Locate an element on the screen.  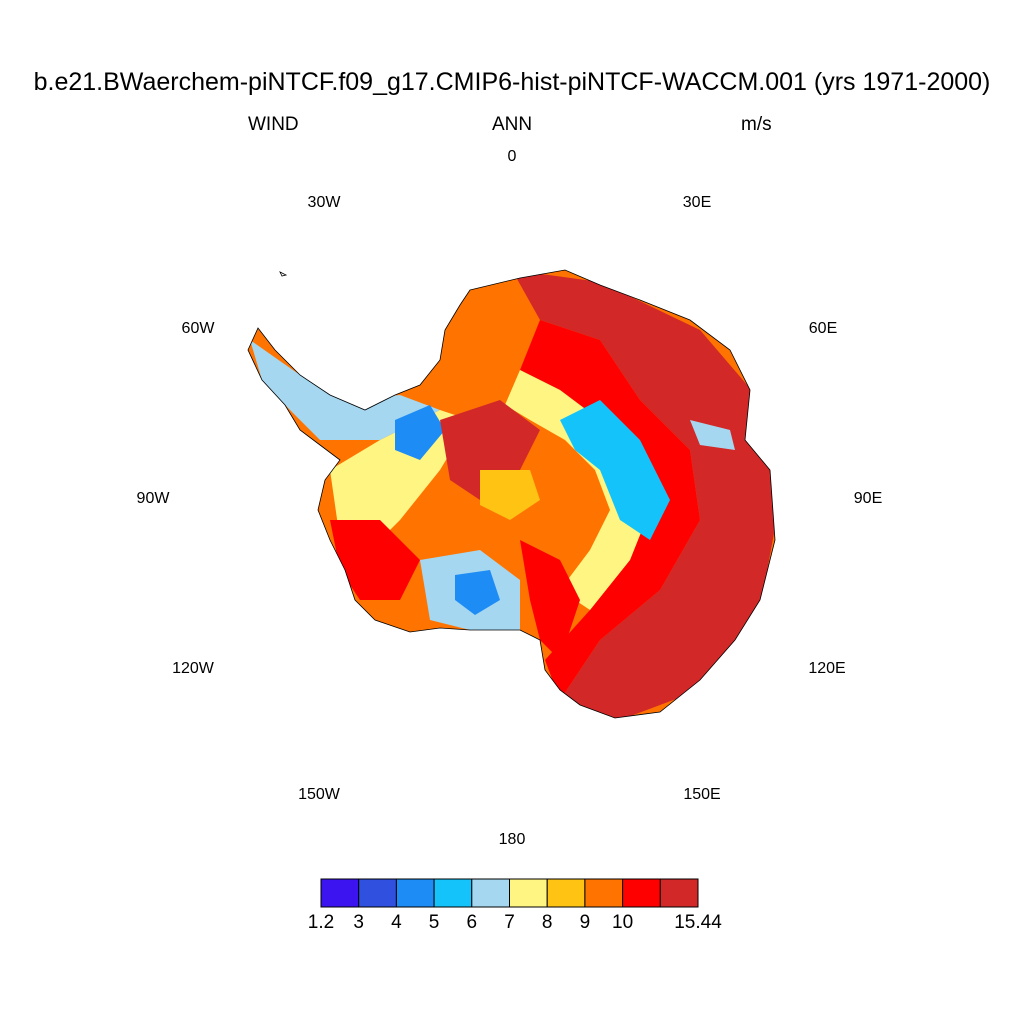
lon-label-60e: 60E is located at coordinates (823, 328).